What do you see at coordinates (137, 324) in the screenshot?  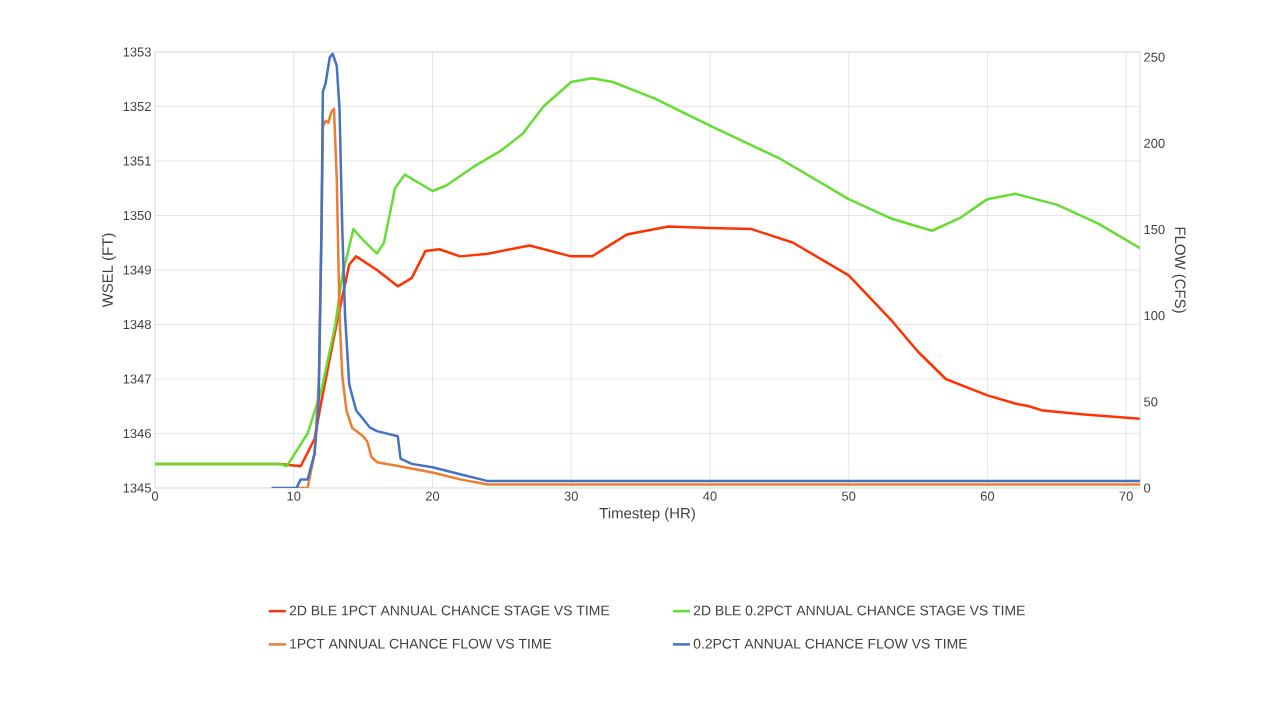 I see `y-tick-label: 1348` at bounding box center [137, 324].